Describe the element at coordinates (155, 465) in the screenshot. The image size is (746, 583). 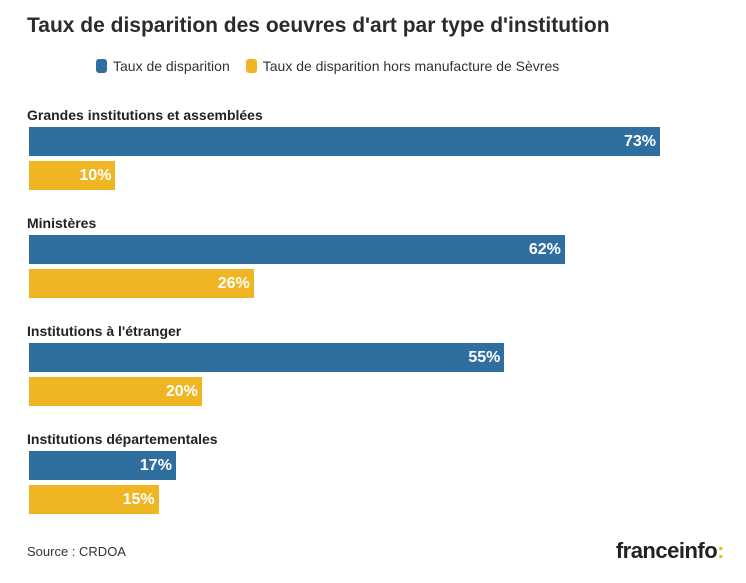
I see `data-label-institutions-departementales-series-1: 17%` at that location.